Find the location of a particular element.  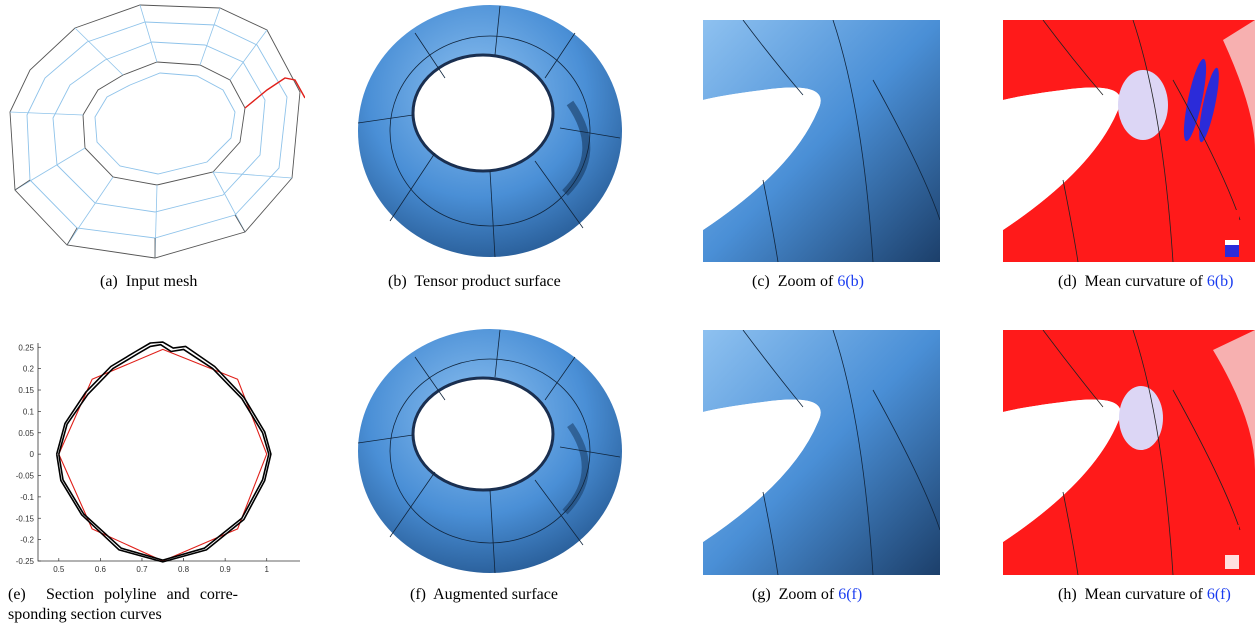

panel-curvature-b is located at coordinates (1129, 141).